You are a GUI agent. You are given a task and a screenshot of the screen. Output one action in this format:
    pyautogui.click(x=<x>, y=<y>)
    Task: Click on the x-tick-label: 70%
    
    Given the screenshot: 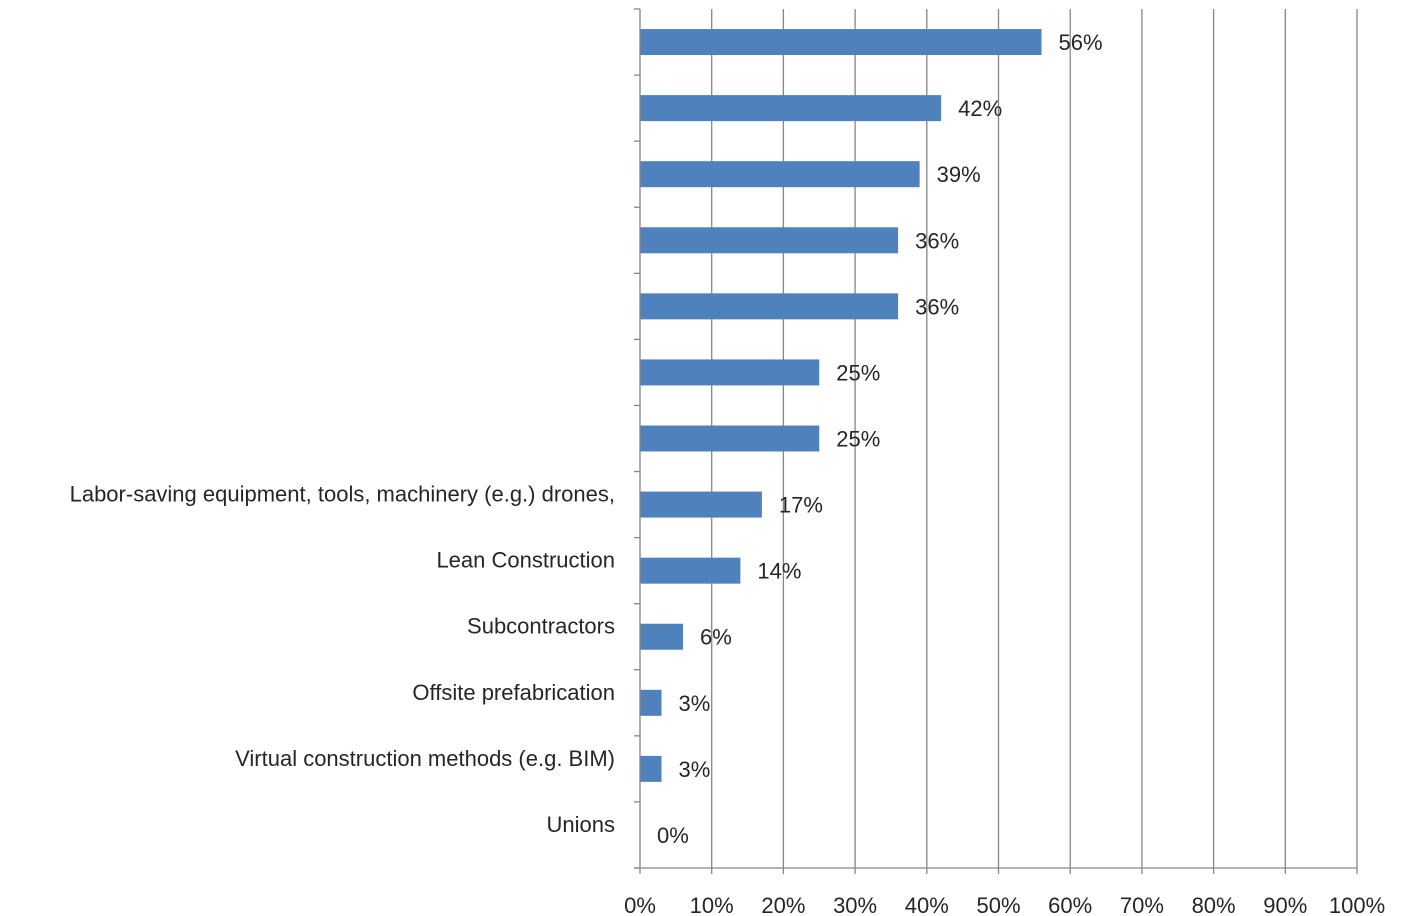 What is the action you would take?
    pyautogui.click(x=1142, y=904)
    